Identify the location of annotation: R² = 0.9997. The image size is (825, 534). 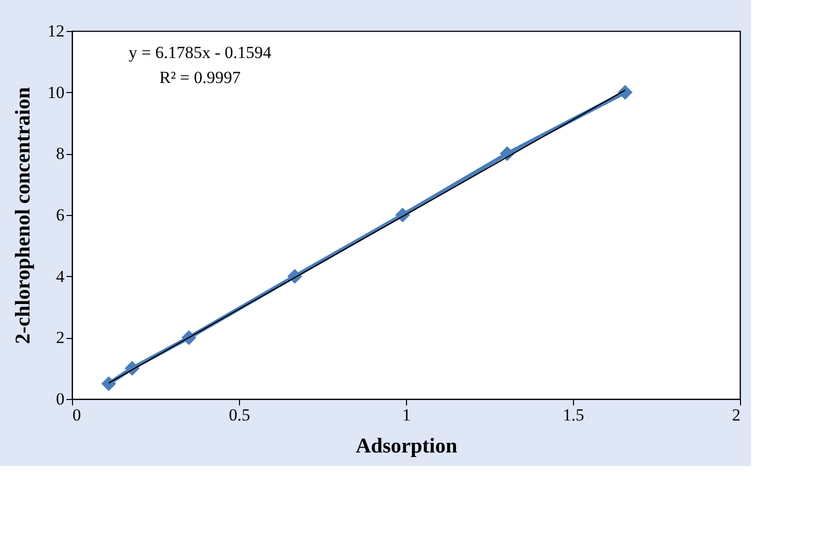
(200, 77).